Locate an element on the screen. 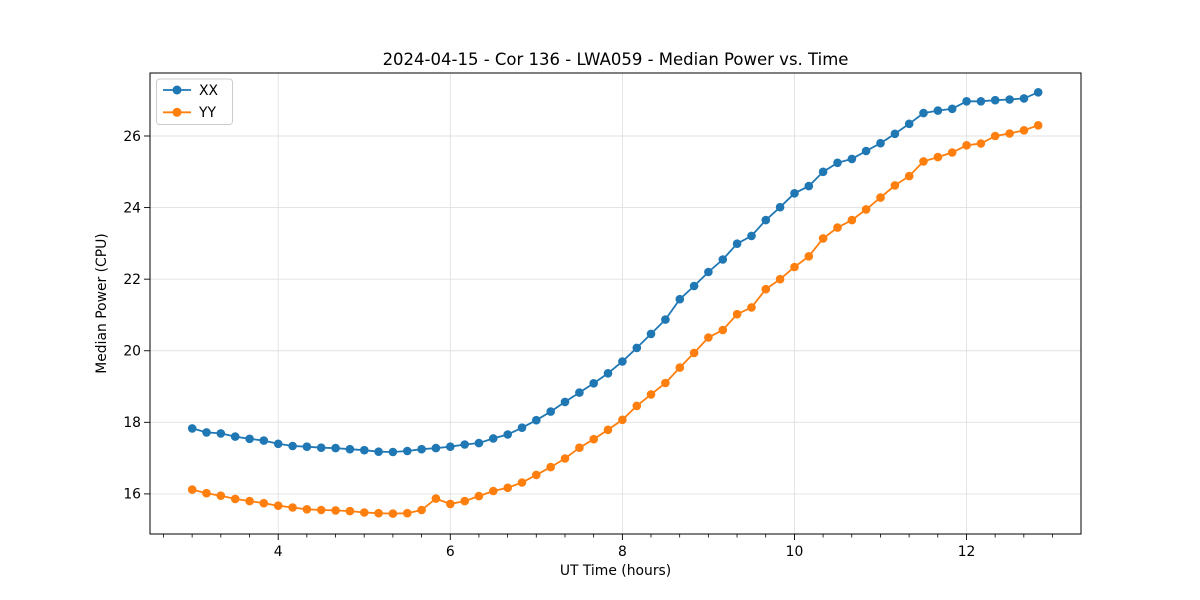  y-tick-label: 24 is located at coordinates (132, 208).